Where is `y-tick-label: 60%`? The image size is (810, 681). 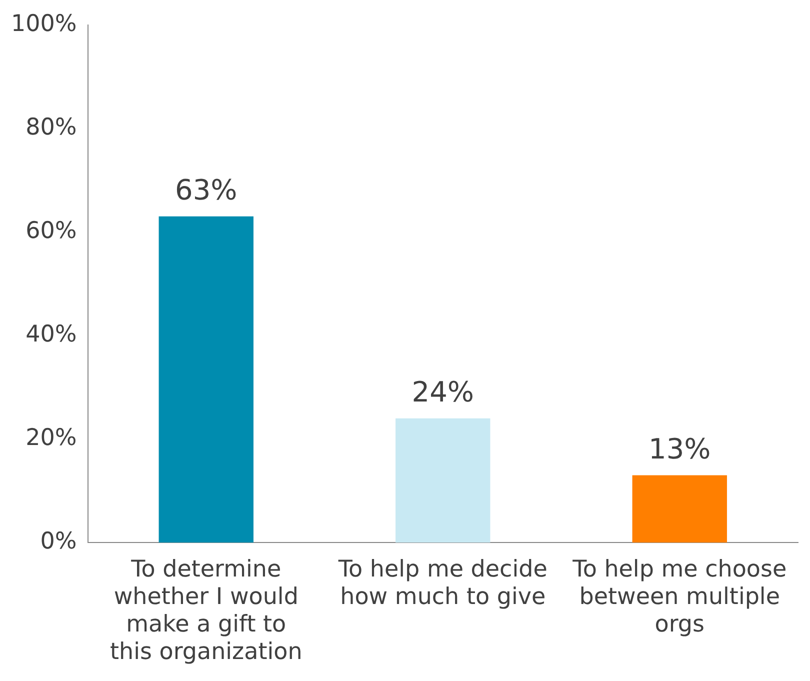
y-tick-label: 60% is located at coordinates (51, 231).